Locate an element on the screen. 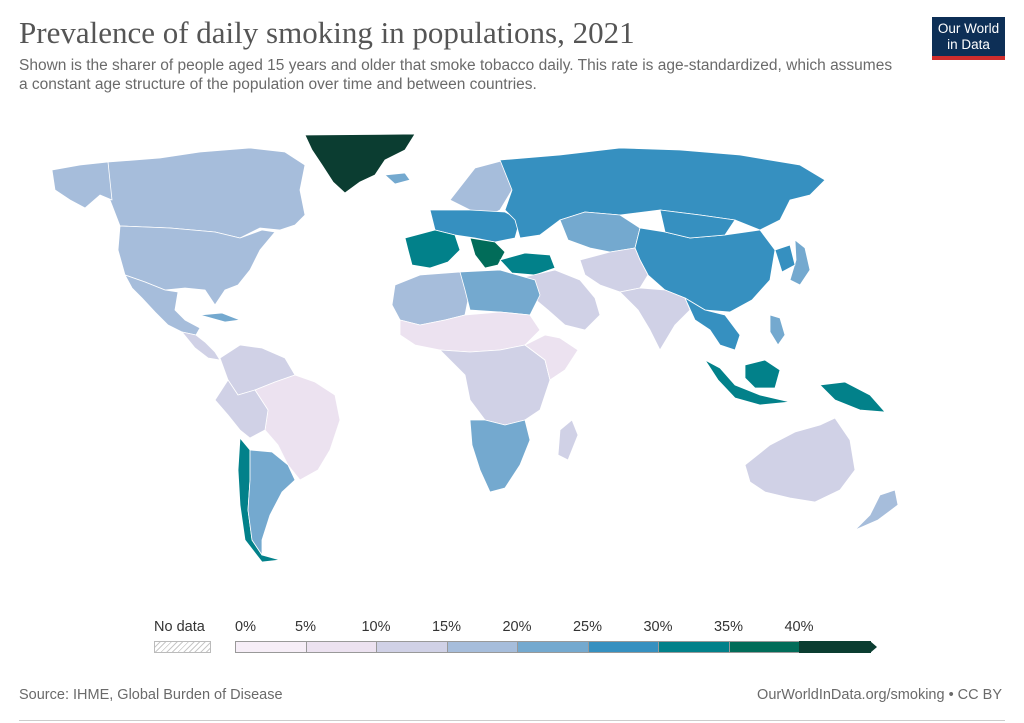  region-mongolia is located at coordinates (697, 224).